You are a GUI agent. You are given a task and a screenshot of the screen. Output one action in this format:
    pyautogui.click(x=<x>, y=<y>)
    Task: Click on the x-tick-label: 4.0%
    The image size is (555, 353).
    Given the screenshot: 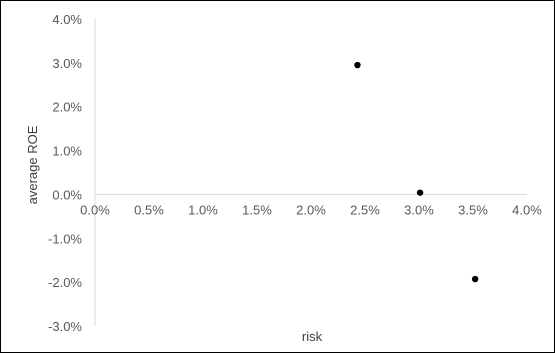 What is the action you would take?
    pyautogui.click(x=527, y=209)
    